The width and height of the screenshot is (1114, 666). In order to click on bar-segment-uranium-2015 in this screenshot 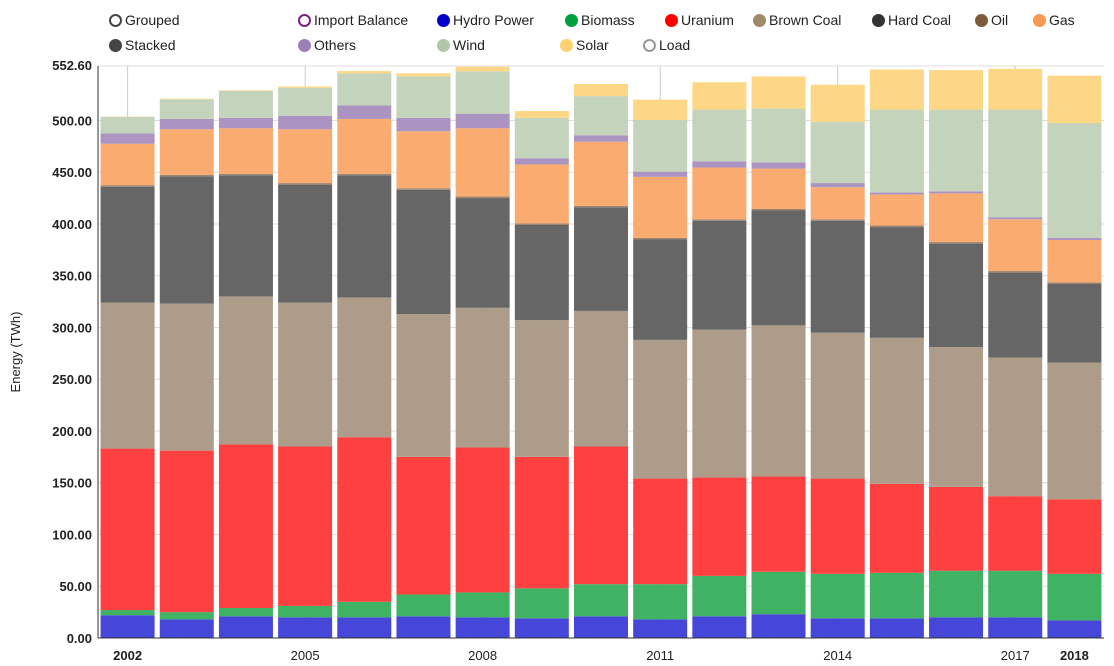, I will do `click(896, 528)`.